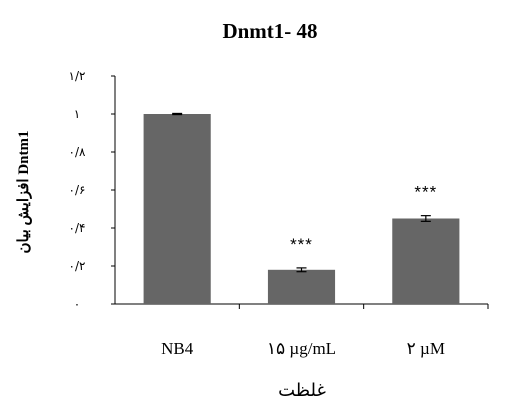 The width and height of the screenshot is (516, 405). I want to click on x-axis-label: غلظت, so click(302, 390).